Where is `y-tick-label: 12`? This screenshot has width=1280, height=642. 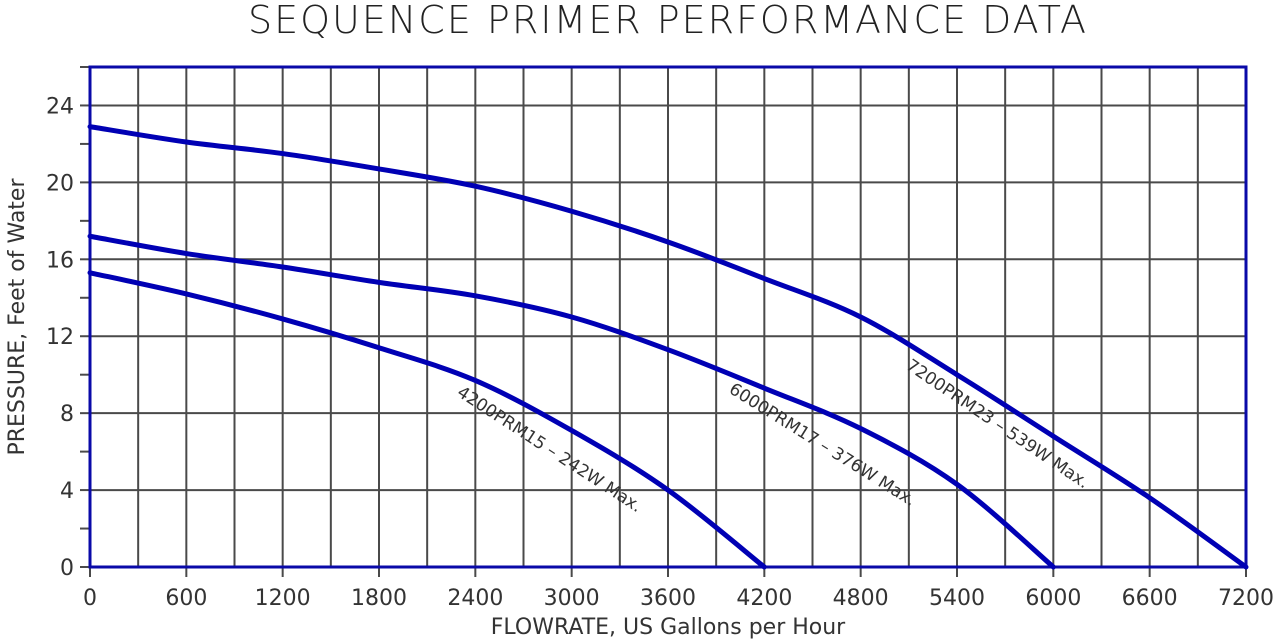
y-tick-label: 12 is located at coordinates (60, 337).